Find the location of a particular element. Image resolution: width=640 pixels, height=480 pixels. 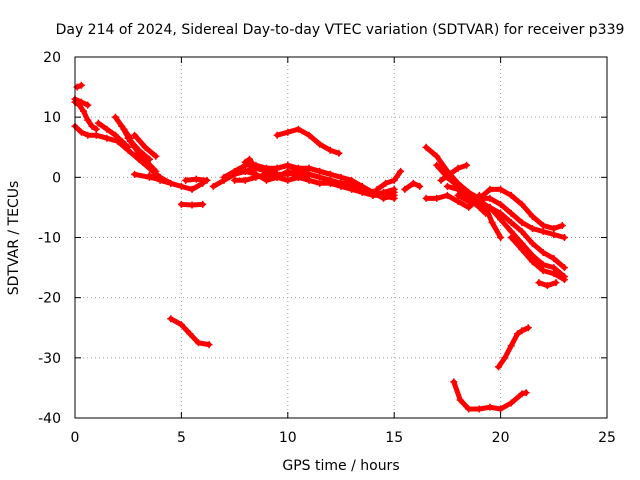

series-track-ae is located at coordinates (537, 259).